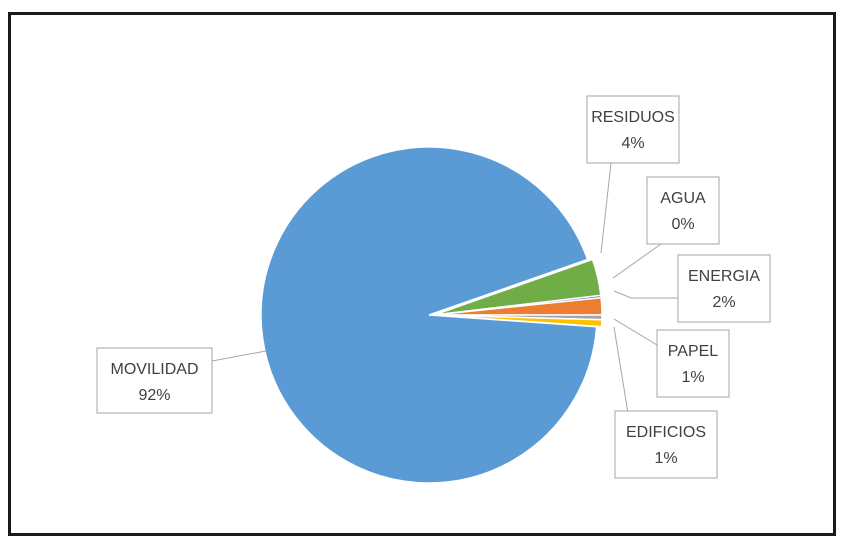  What do you see at coordinates (693, 363) in the screenshot?
I see `label-box-papel` at bounding box center [693, 363].